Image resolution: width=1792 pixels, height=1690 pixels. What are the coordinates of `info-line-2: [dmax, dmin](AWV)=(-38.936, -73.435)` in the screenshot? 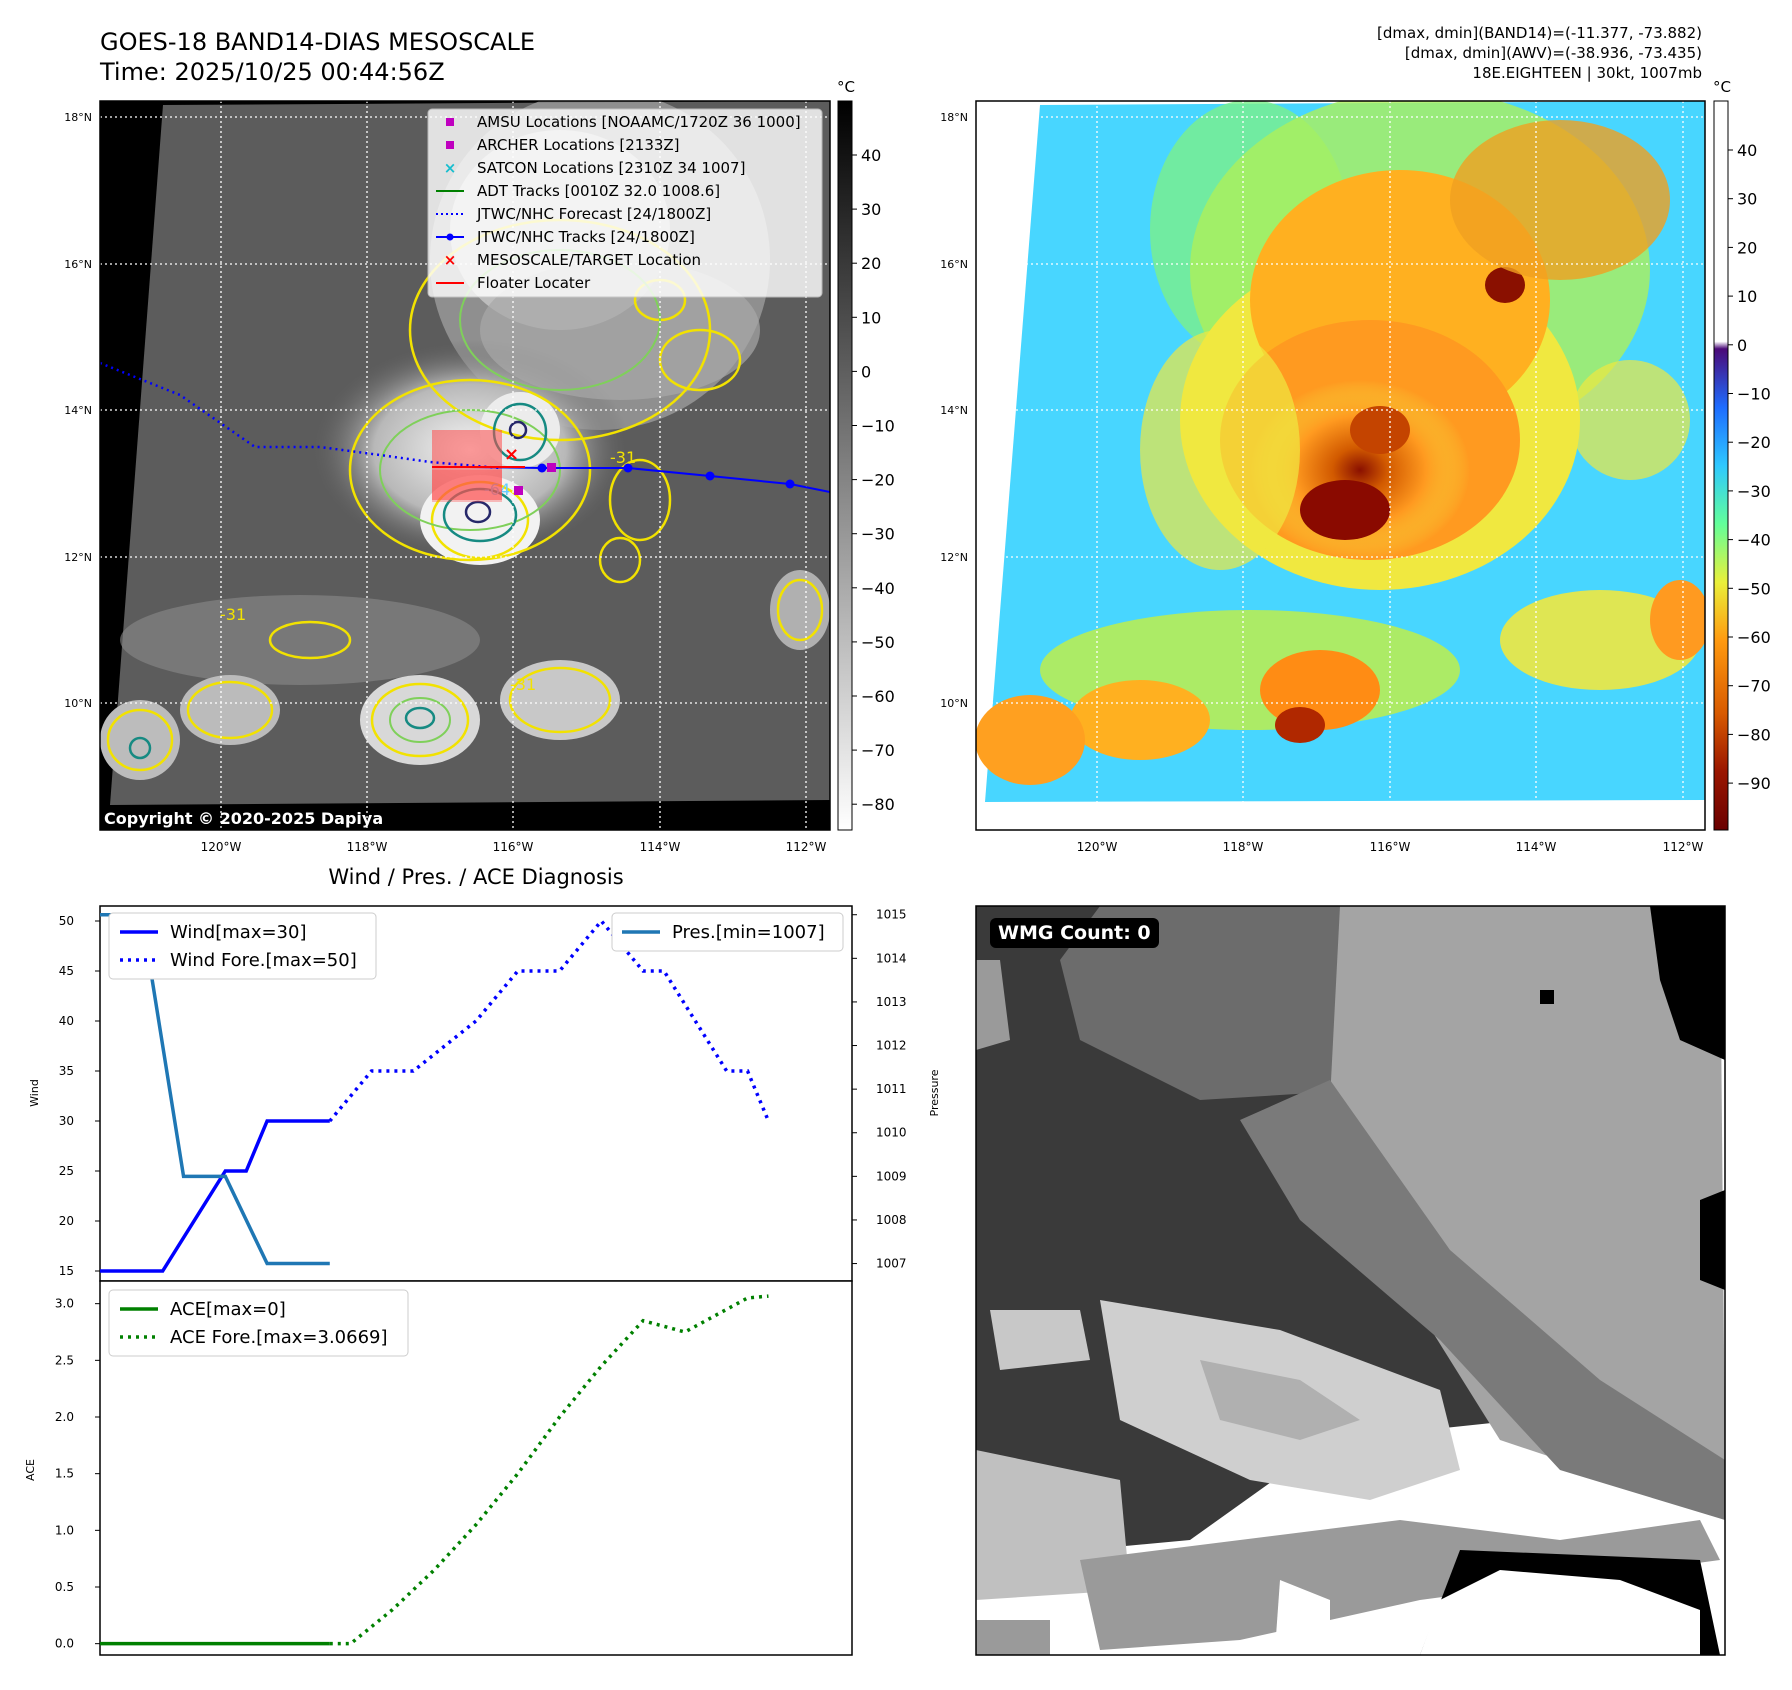 It's located at (1553, 53).